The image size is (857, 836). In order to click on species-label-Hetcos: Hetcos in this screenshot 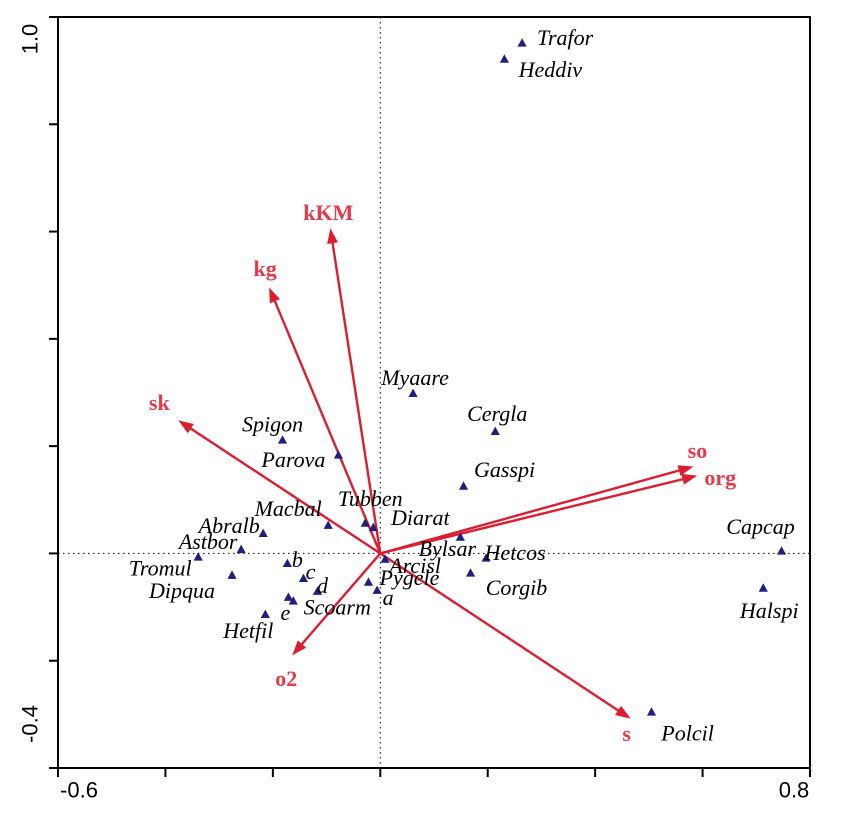, I will do `click(515, 552)`.